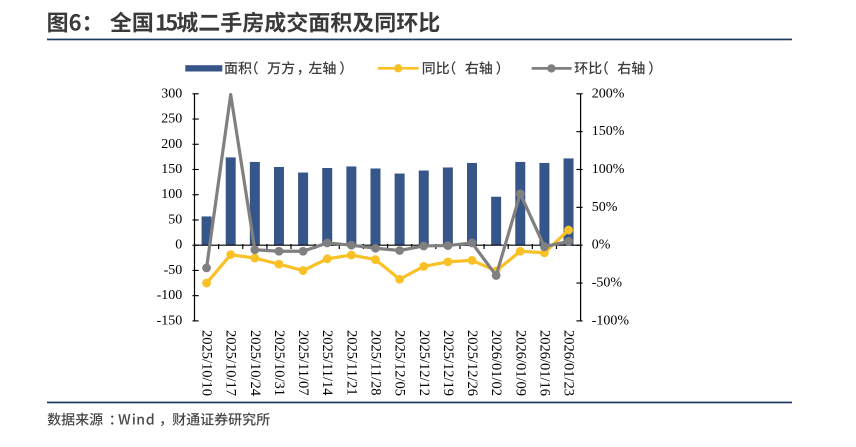 This screenshot has width=856, height=447. What do you see at coordinates (255, 363) in the screenshot?
I see `svg-text: 2025/10/24` at bounding box center [255, 363].